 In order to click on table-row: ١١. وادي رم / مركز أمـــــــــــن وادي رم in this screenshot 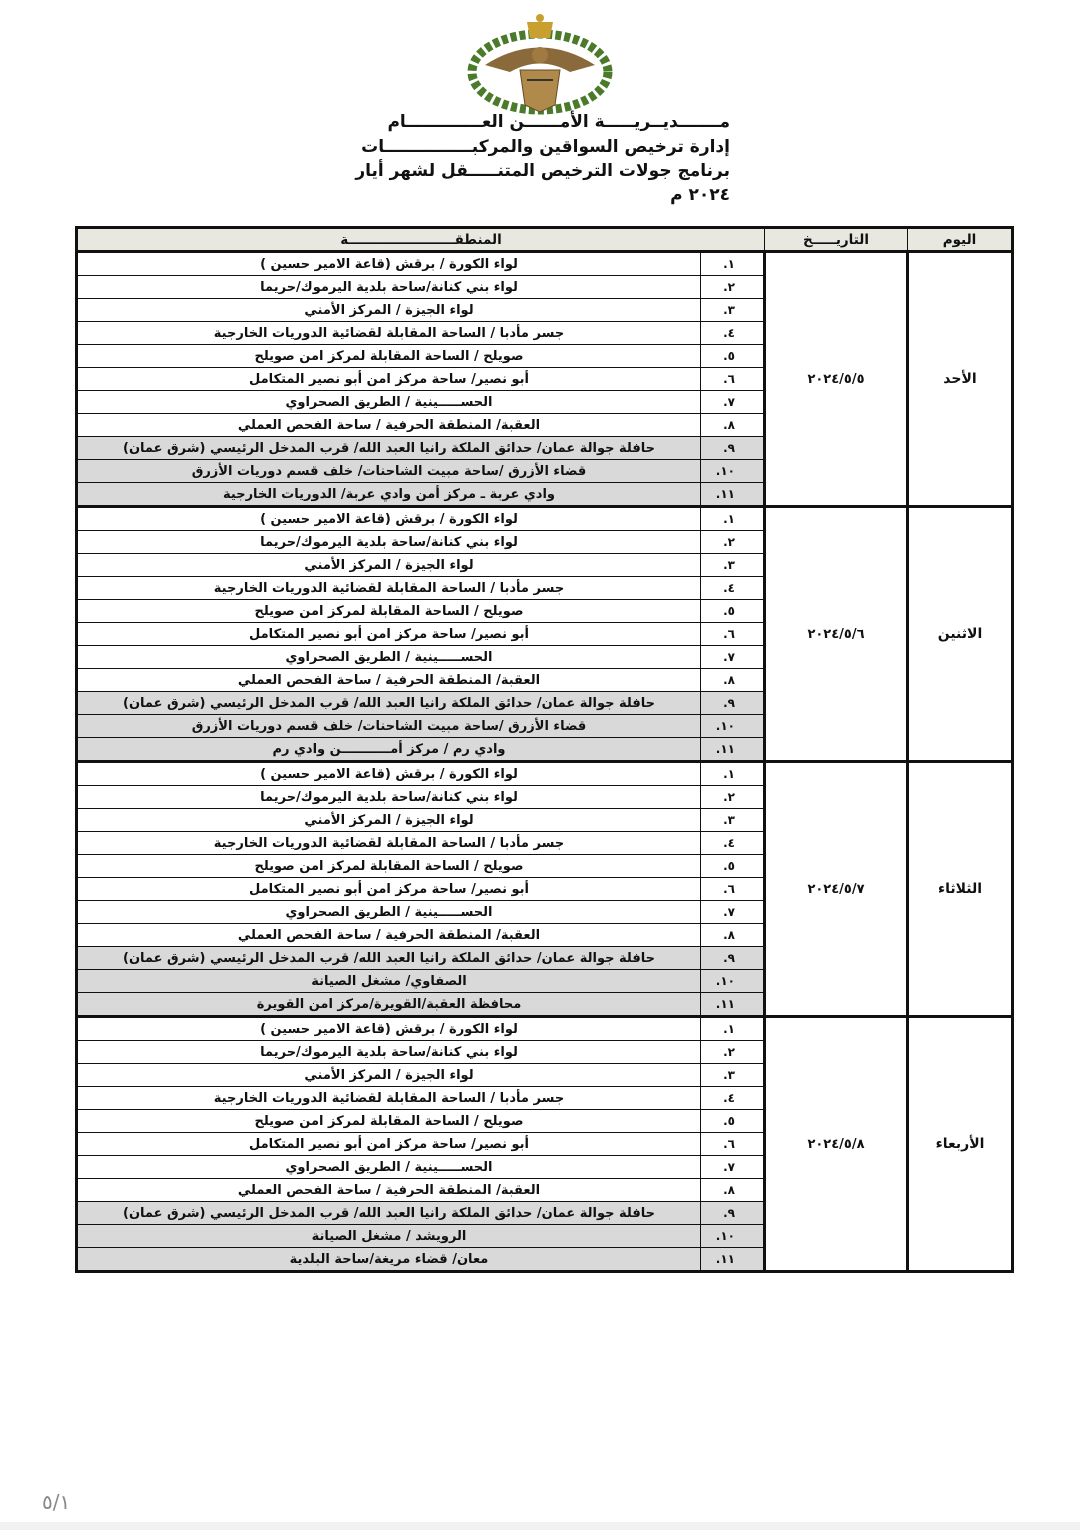, I will do `click(544, 749)`.